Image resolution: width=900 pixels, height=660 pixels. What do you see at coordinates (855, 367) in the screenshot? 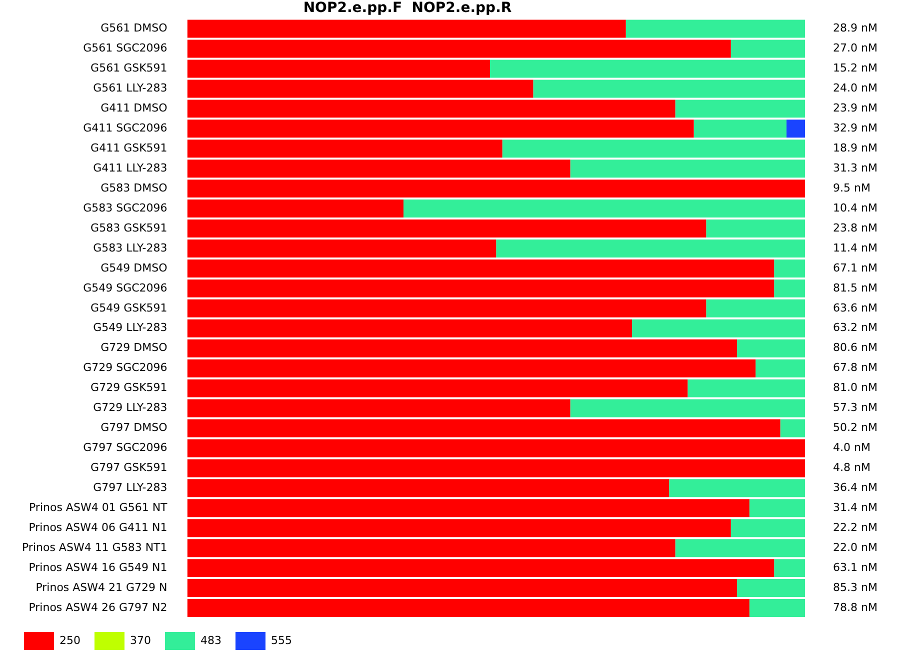
I see `text: 67.8 nM` at bounding box center [855, 367].